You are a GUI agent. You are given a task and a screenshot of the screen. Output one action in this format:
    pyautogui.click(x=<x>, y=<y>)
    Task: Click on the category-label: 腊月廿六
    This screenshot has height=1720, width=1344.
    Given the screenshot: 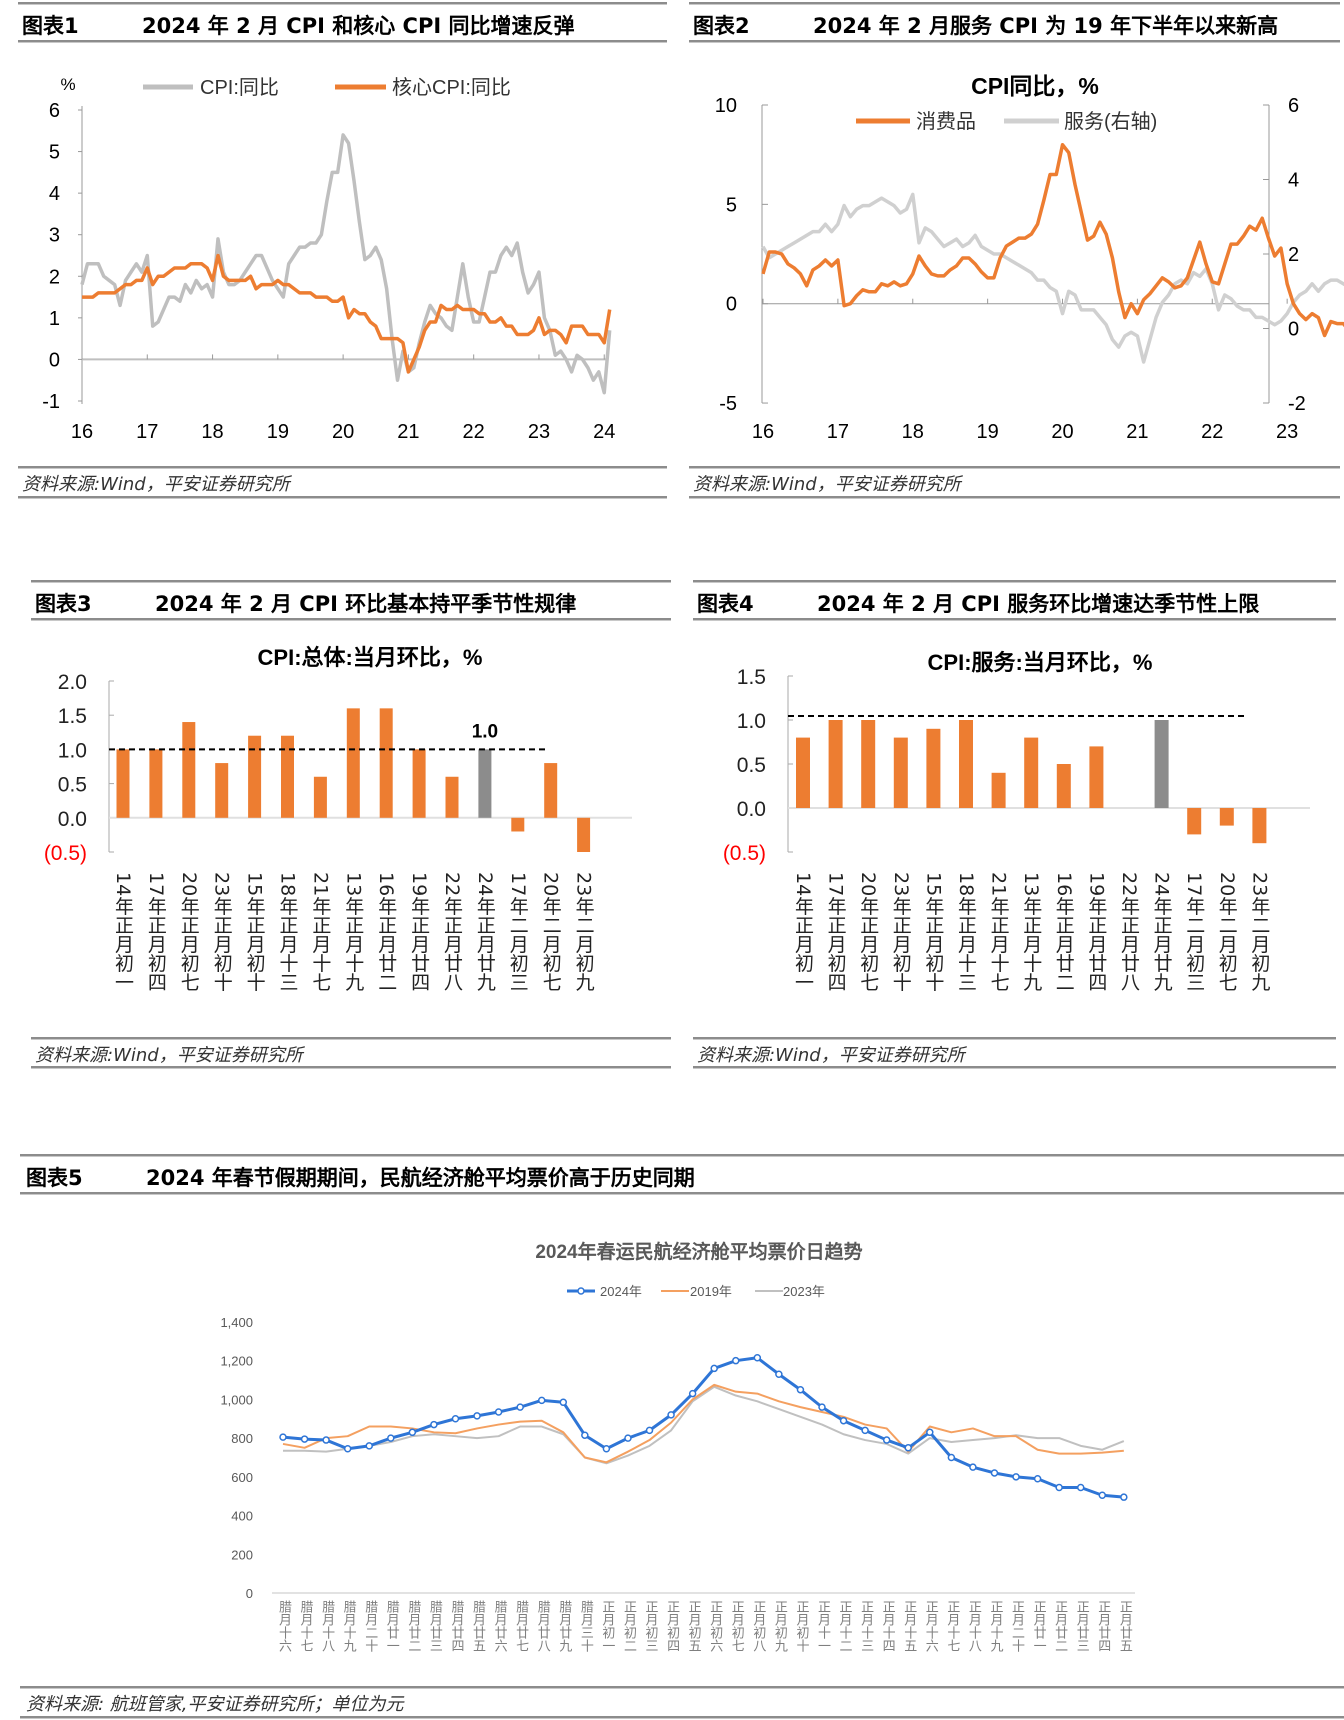 What is the action you would take?
    pyautogui.click(x=499, y=1626)
    